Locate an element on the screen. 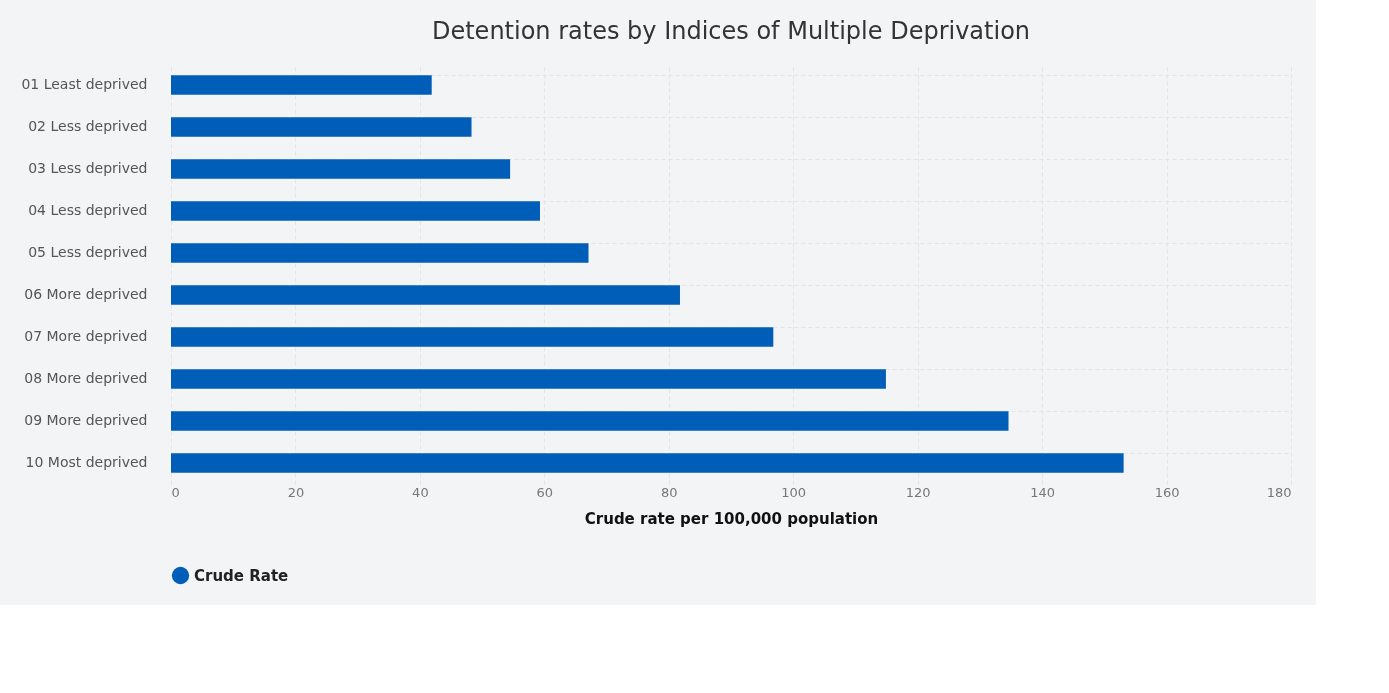 The width and height of the screenshot is (1389, 693). y-tick-label: 05 Less deprived is located at coordinates (88, 252).